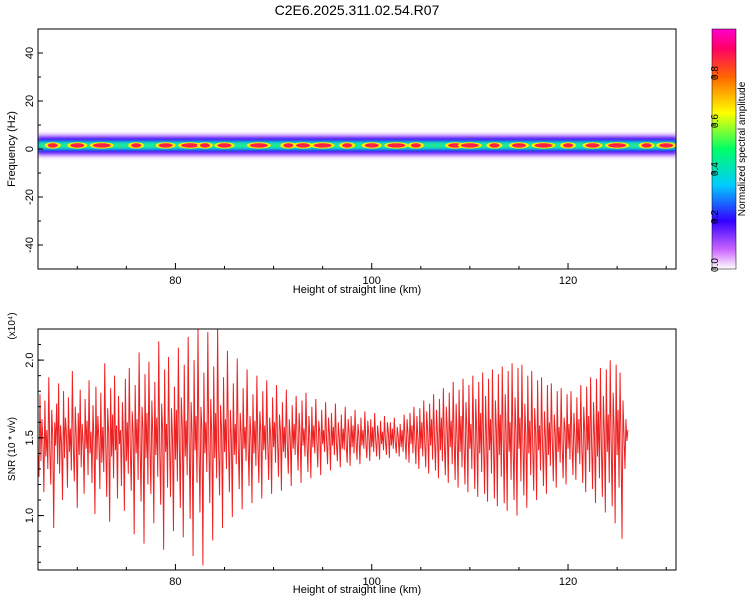  What do you see at coordinates (30, 53) in the screenshot?
I see `spectrogram-y-tick-label: 40` at bounding box center [30, 53].